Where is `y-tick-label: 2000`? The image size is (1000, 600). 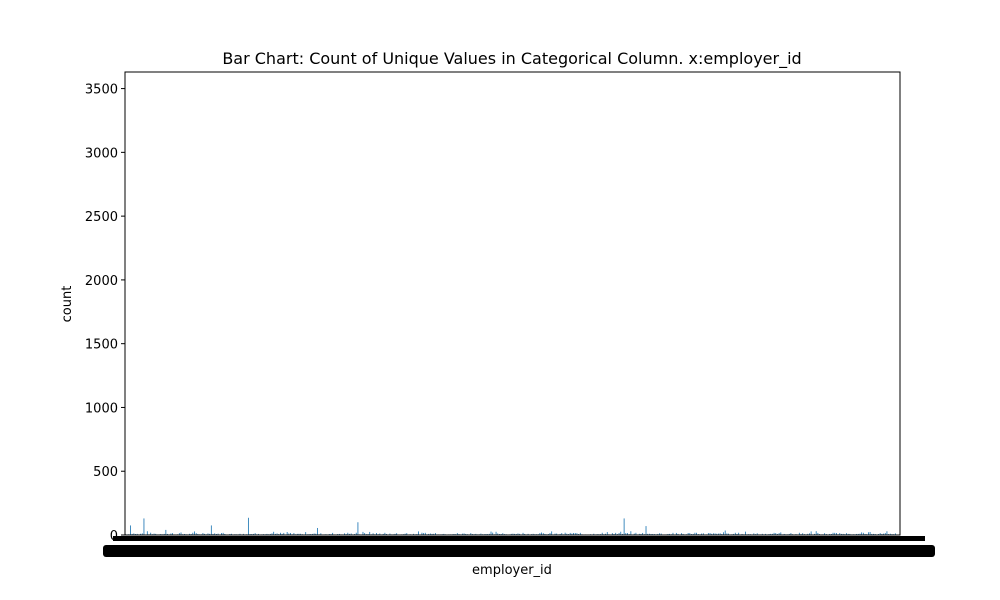
y-tick-label: 2000 is located at coordinates (101, 281).